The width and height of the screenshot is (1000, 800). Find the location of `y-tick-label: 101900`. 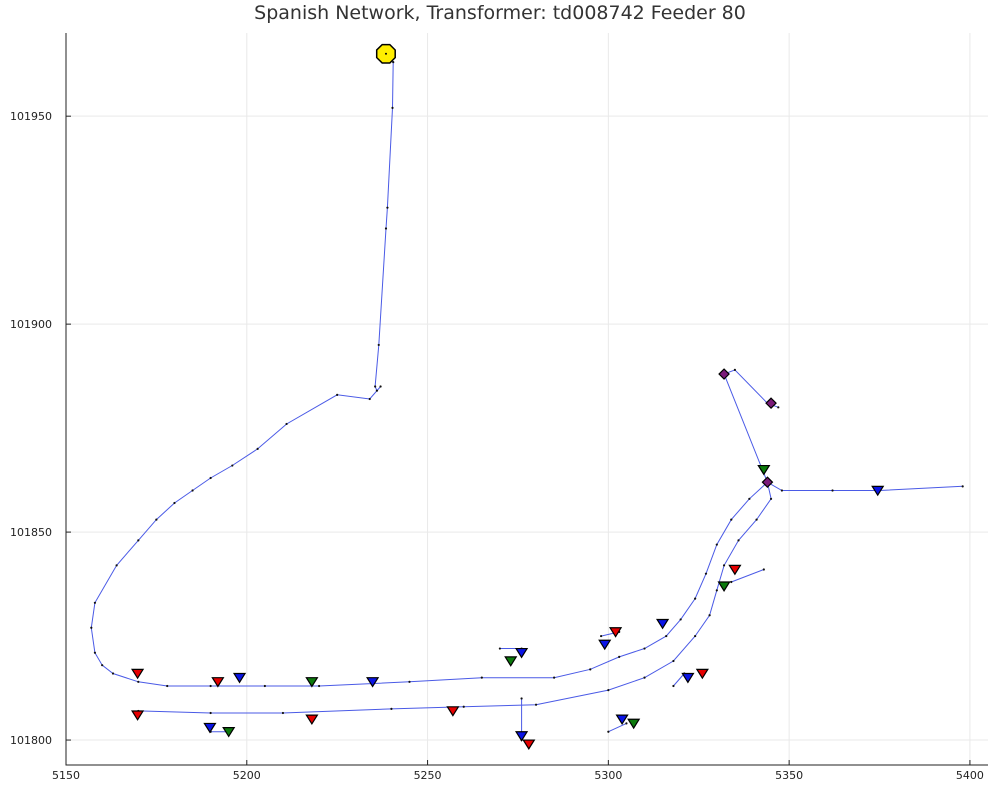

y-tick-label: 101900 is located at coordinates (31, 324).